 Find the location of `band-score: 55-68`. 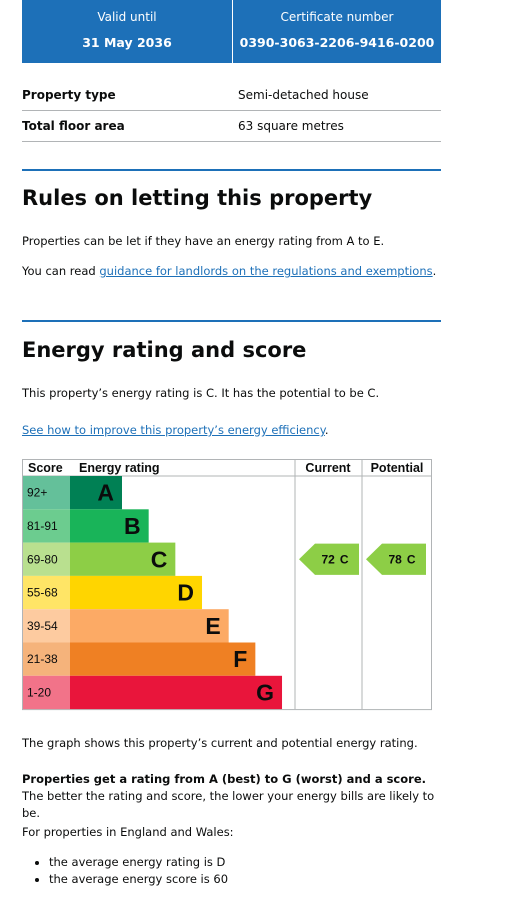

band-score: 55-68 is located at coordinates (42, 593).